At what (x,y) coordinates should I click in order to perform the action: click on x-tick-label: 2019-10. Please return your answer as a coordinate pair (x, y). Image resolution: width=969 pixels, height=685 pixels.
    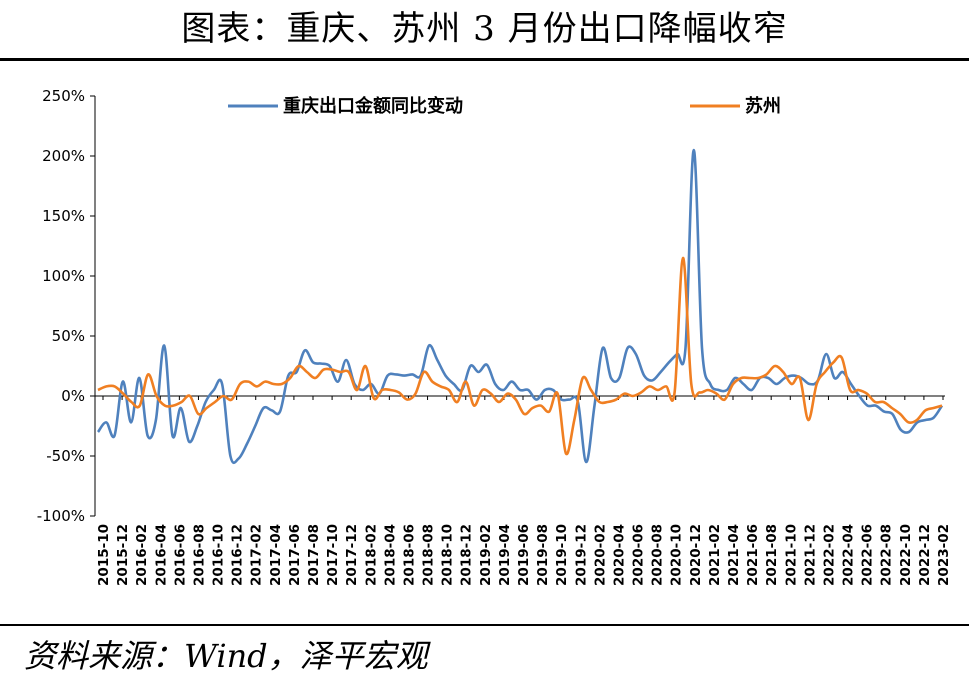
    Looking at the image, I should click on (562, 555).